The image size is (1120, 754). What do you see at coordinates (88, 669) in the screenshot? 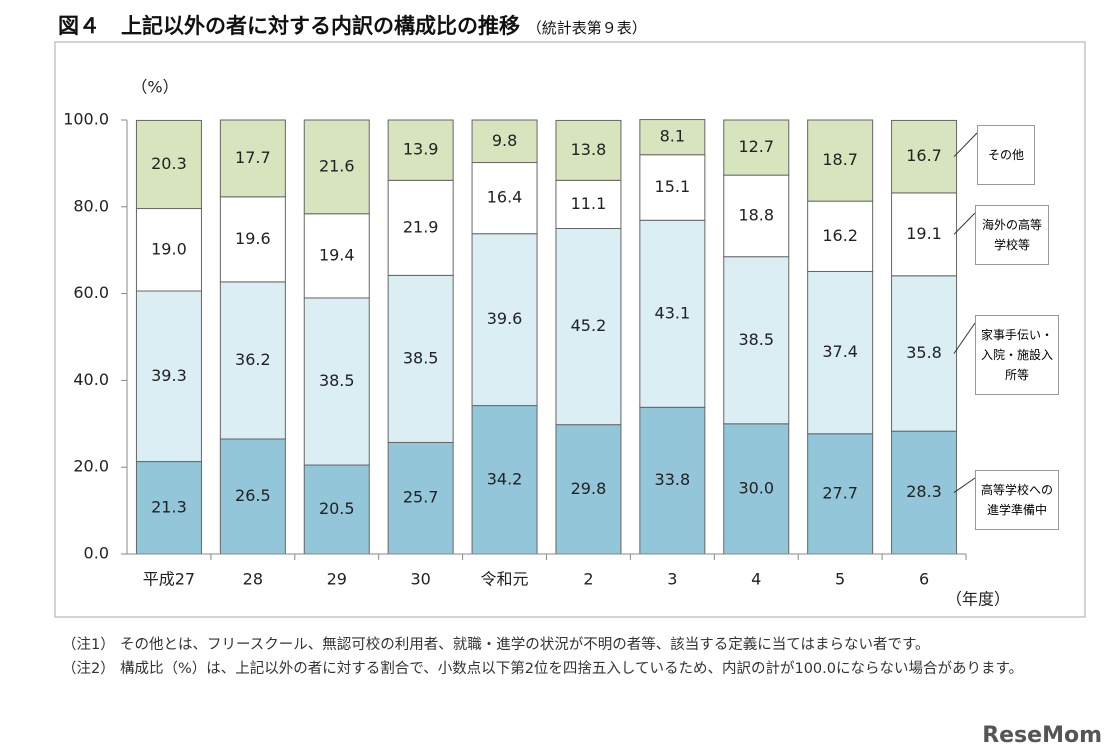
I see `note-label: （注2）` at bounding box center [88, 669].